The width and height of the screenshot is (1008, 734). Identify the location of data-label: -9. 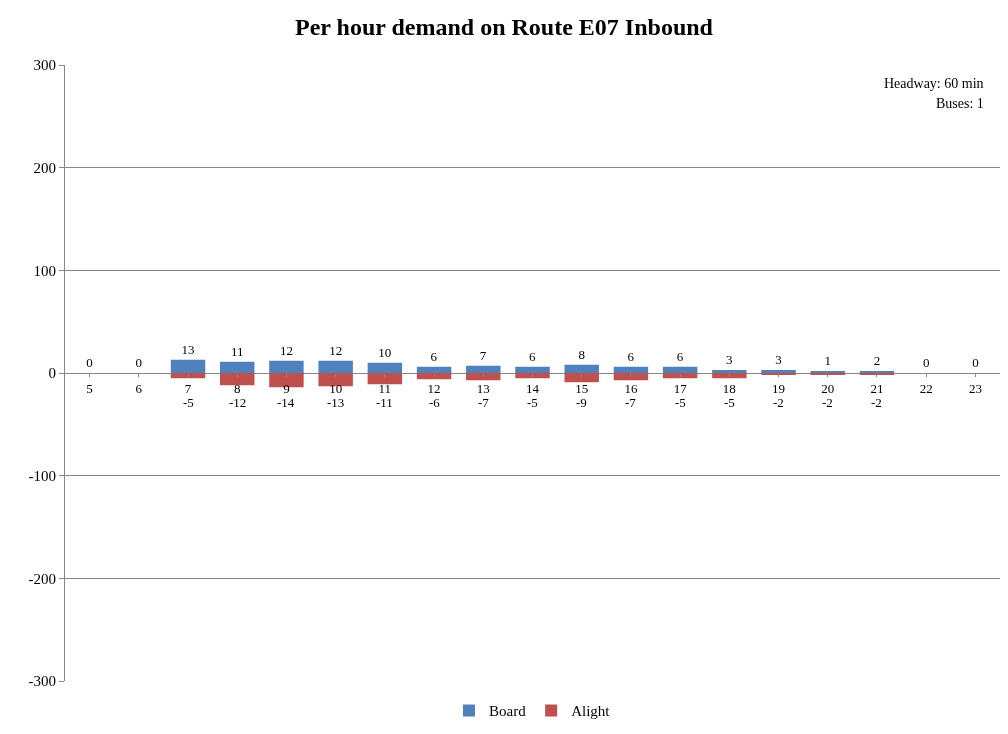
(581, 402).